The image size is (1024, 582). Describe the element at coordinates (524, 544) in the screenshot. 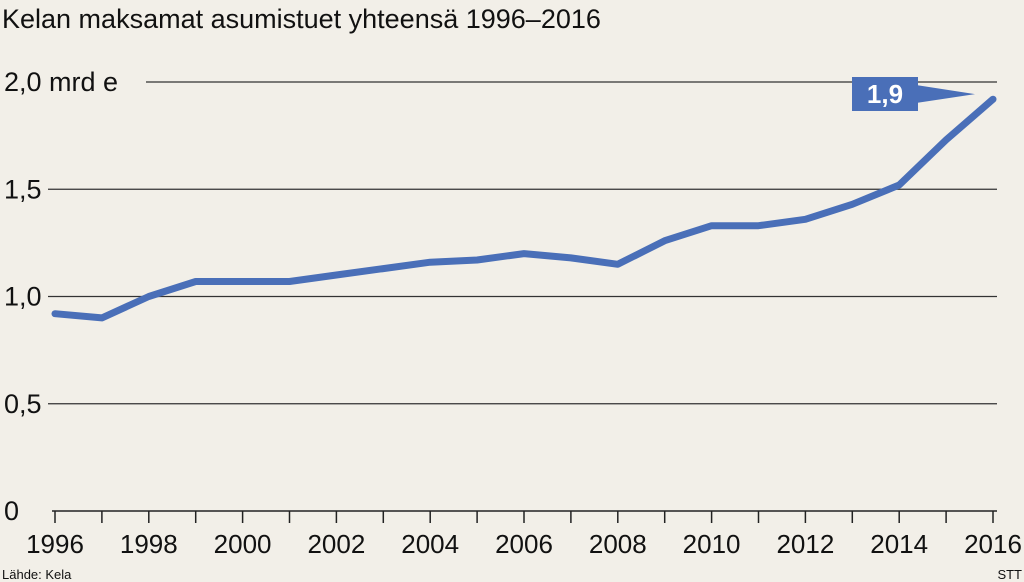

I see `x-tick-label: 2006` at that location.